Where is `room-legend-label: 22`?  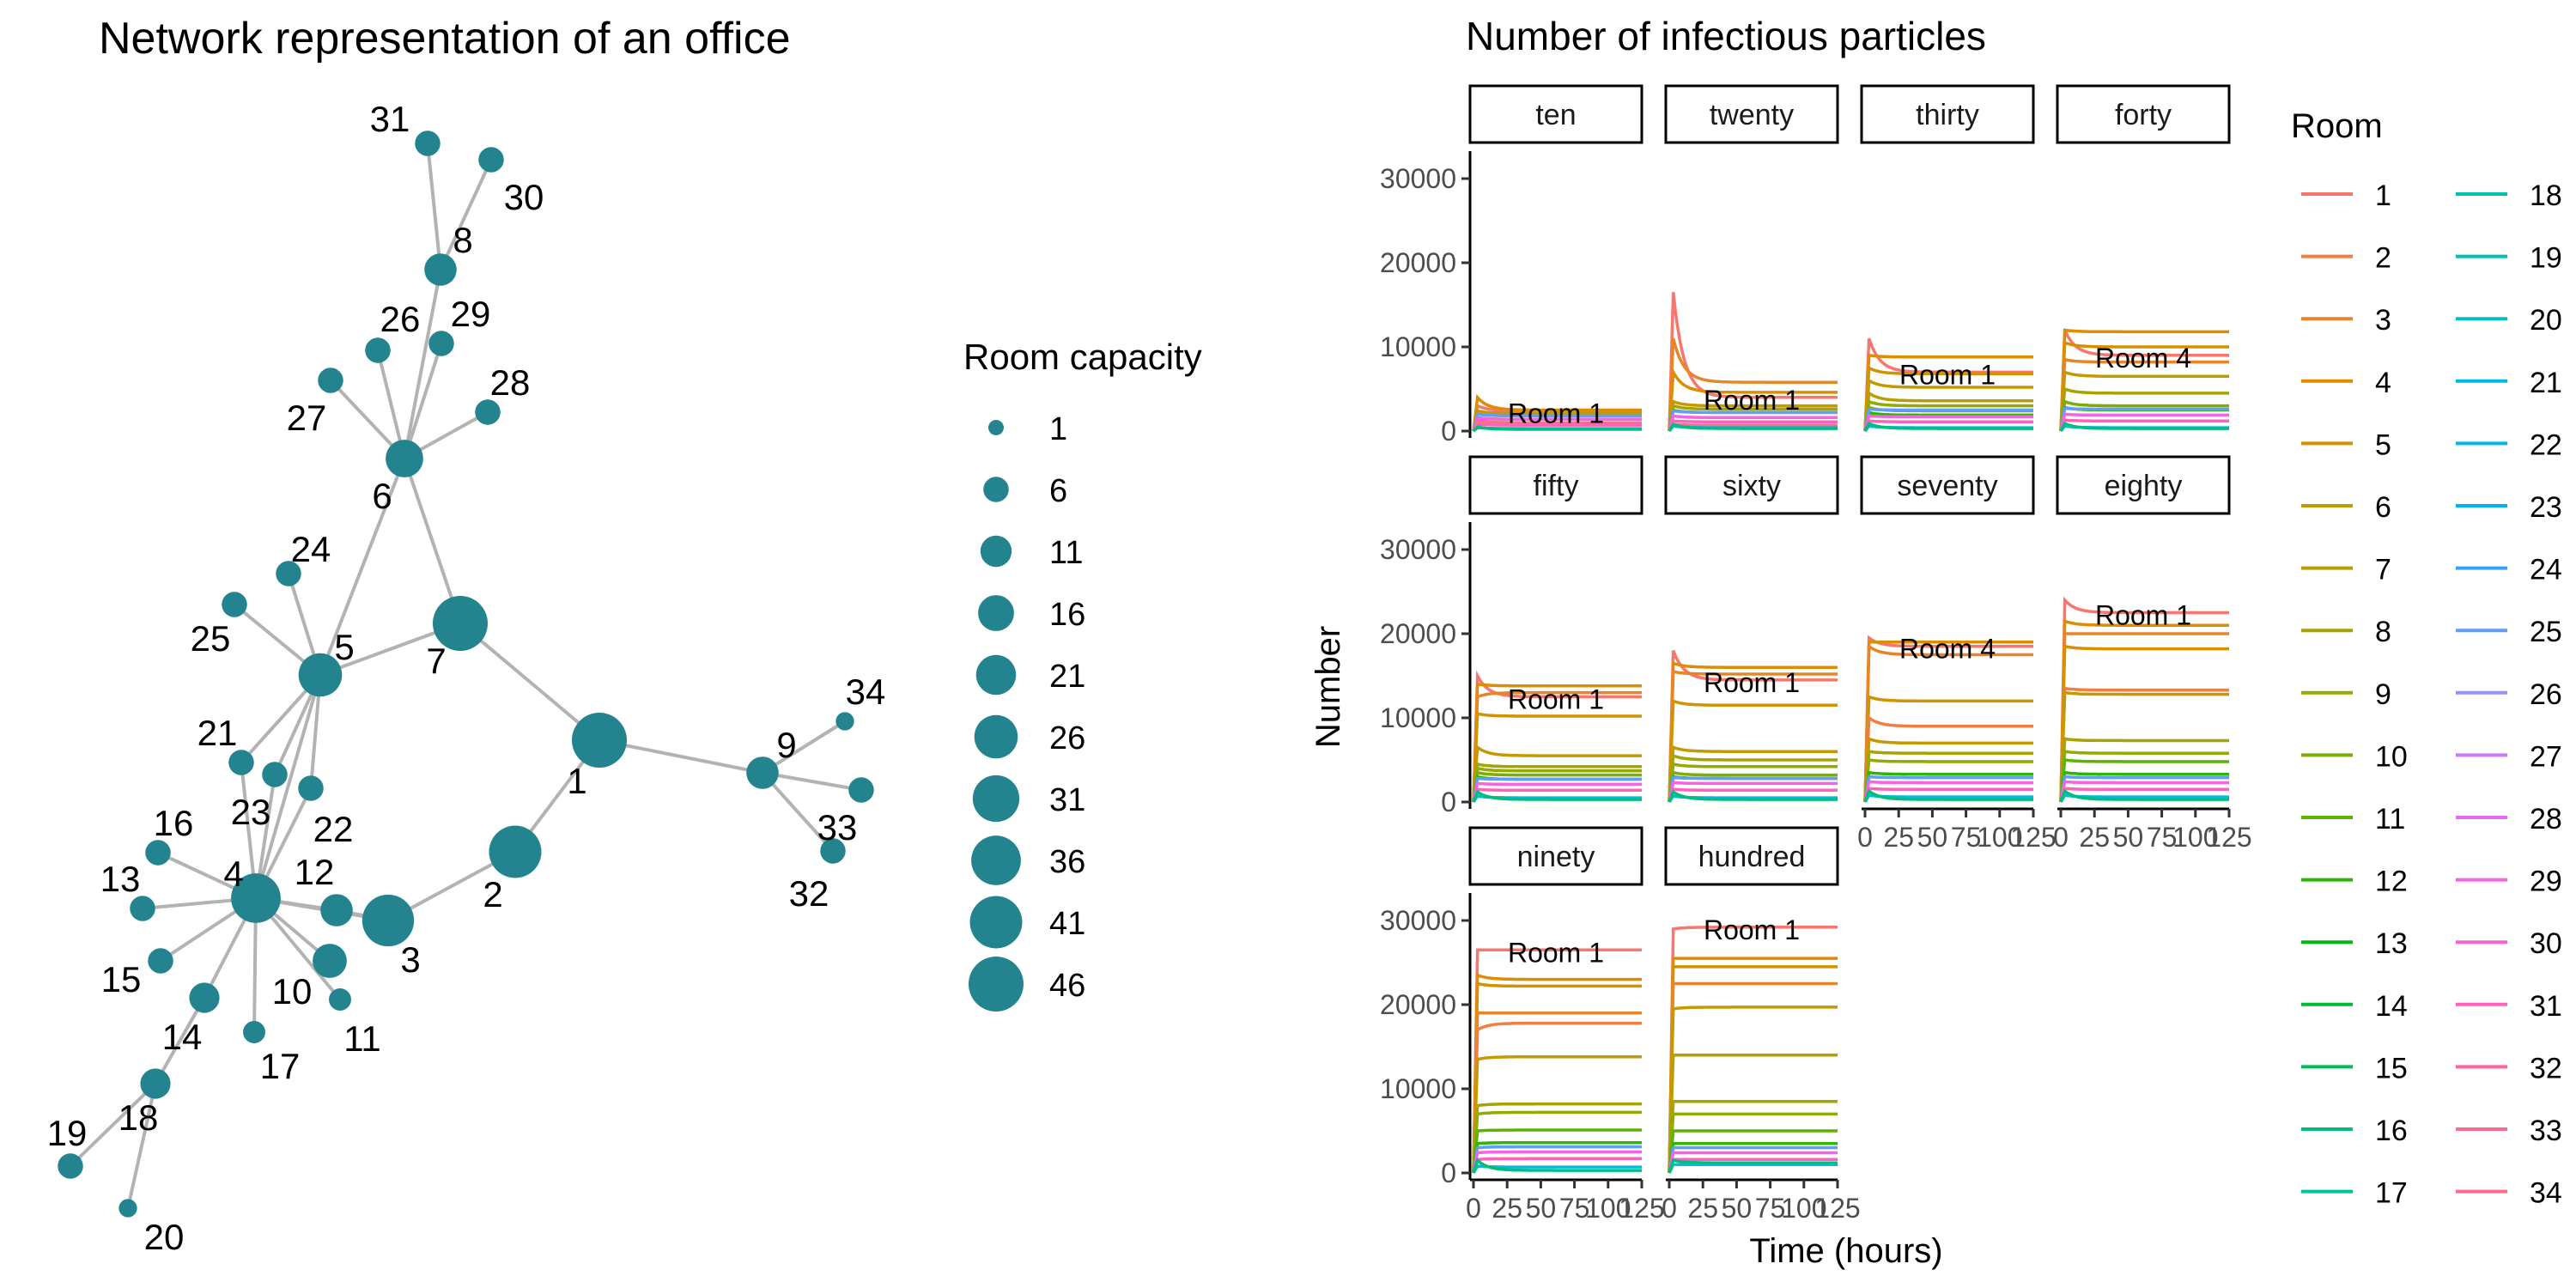 room-legend-label: 22 is located at coordinates (2546, 444).